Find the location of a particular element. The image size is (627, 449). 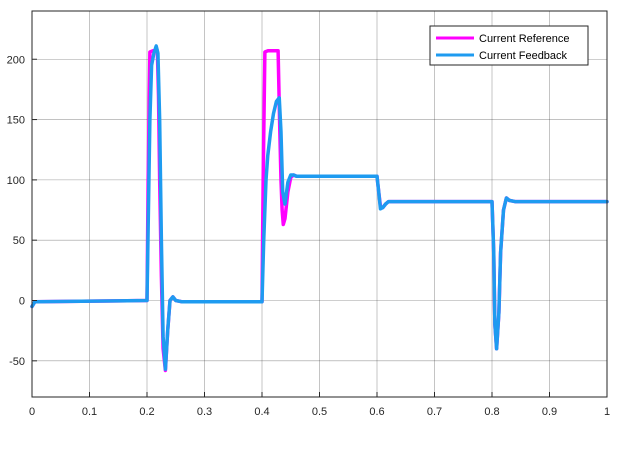

y-tick-label: 50 is located at coordinates (19, 241).